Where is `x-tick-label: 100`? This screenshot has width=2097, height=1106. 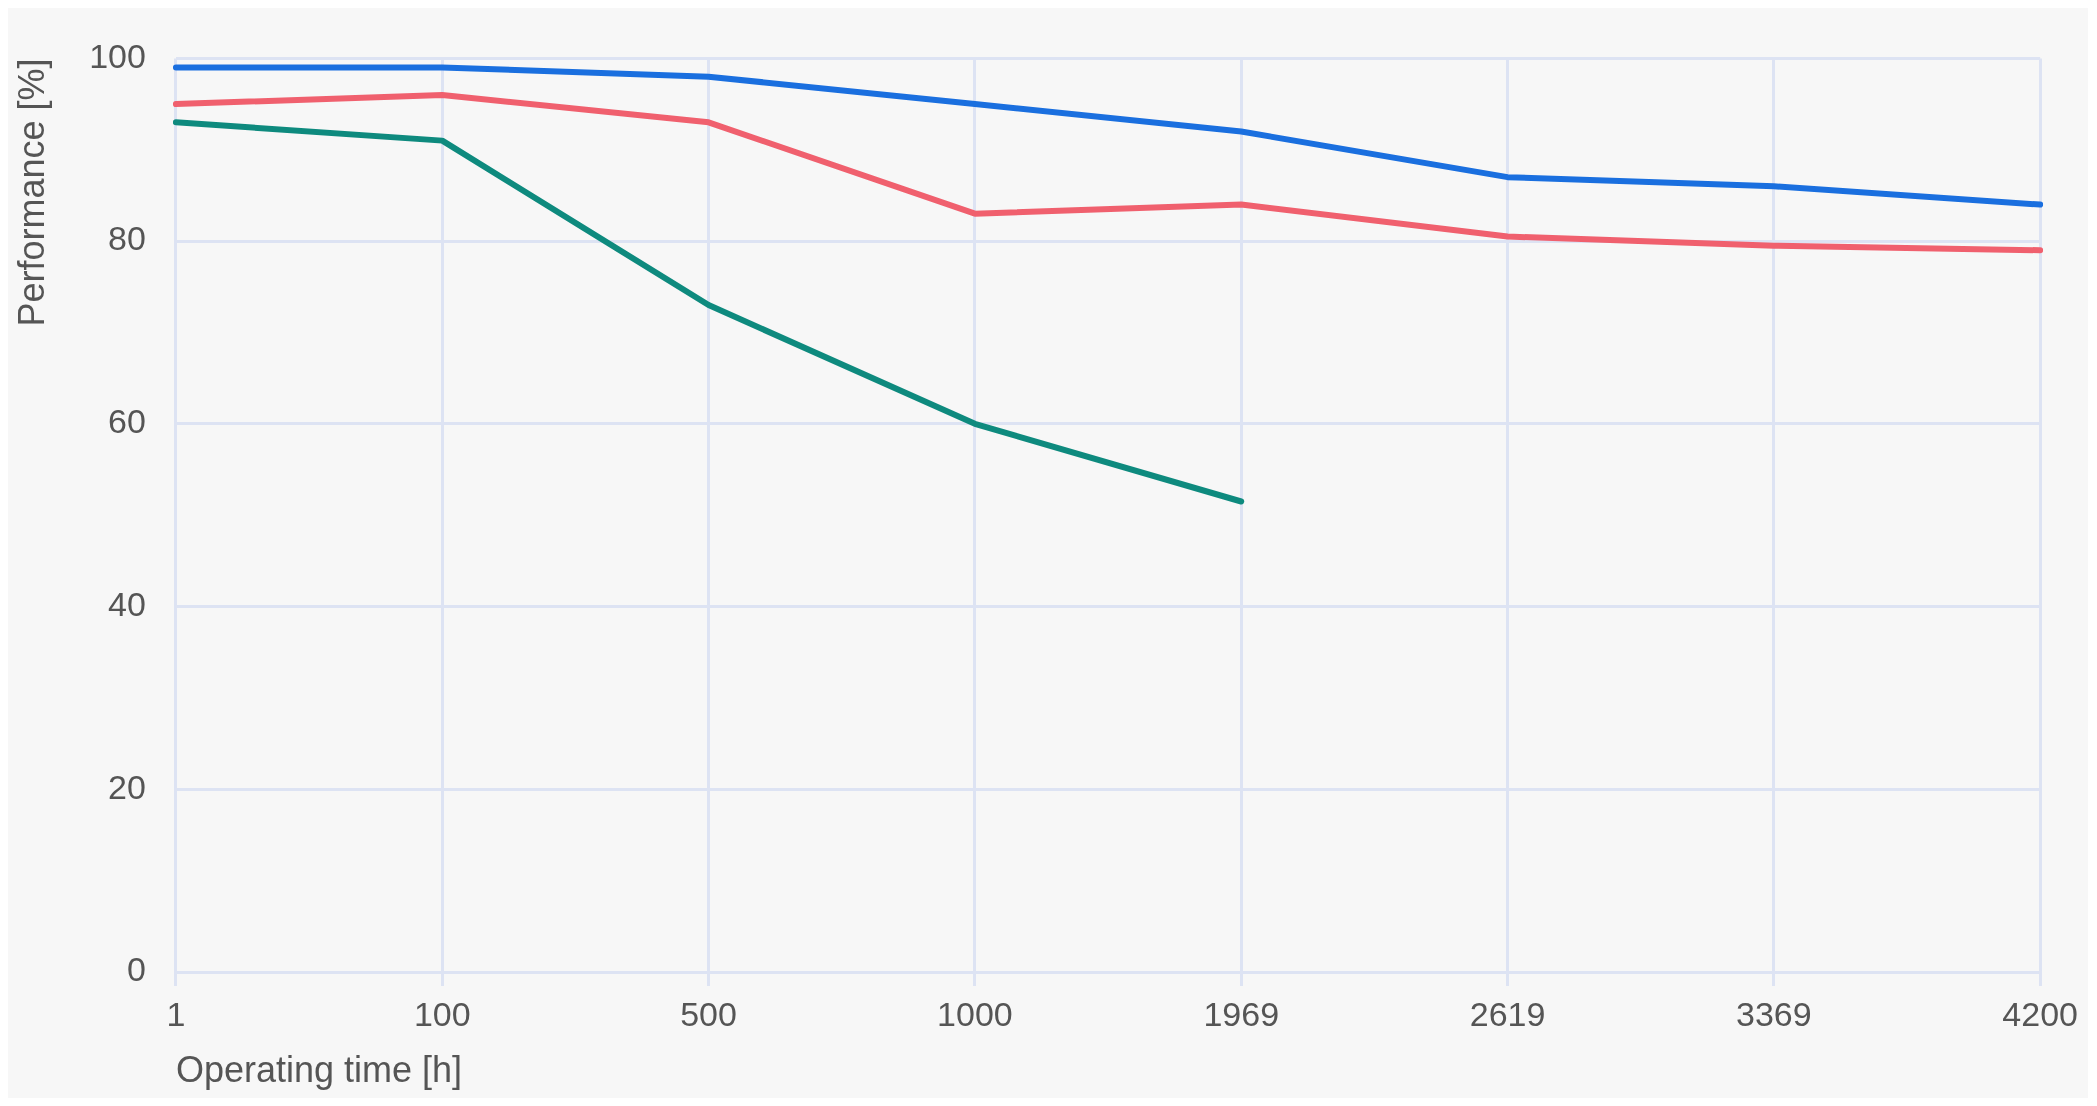
x-tick-label: 100 is located at coordinates (442, 1013).